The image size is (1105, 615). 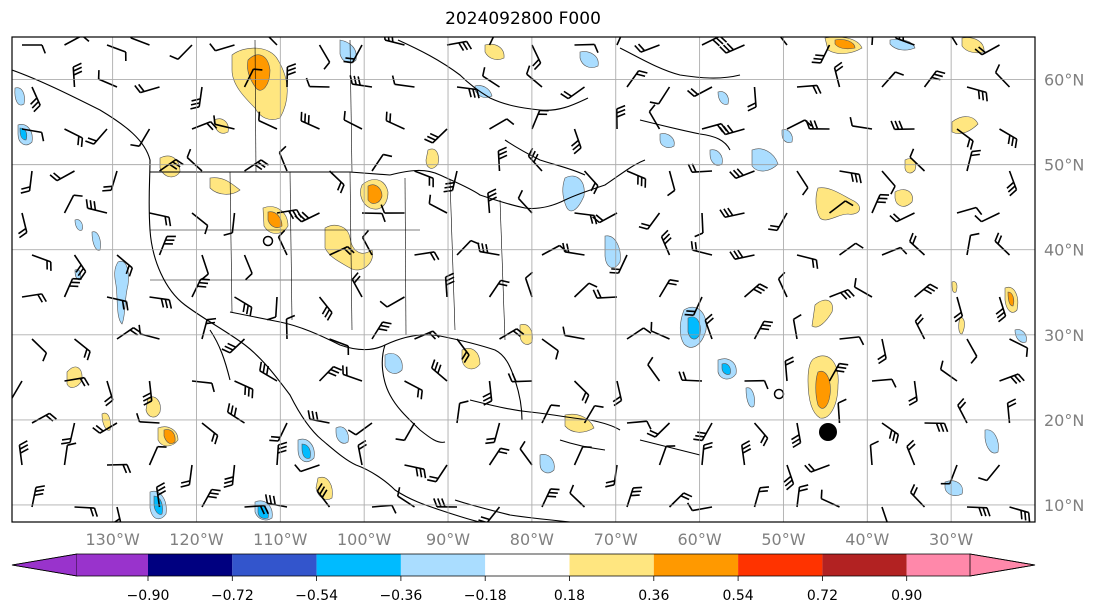 I want to click on colorbar-tick-label: −0.90, so click(x=148, y=596).